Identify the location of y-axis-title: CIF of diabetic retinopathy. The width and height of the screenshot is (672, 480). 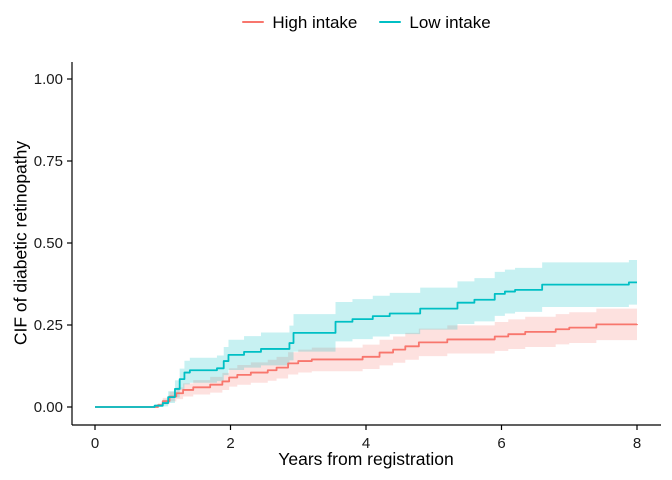
(20, 243).